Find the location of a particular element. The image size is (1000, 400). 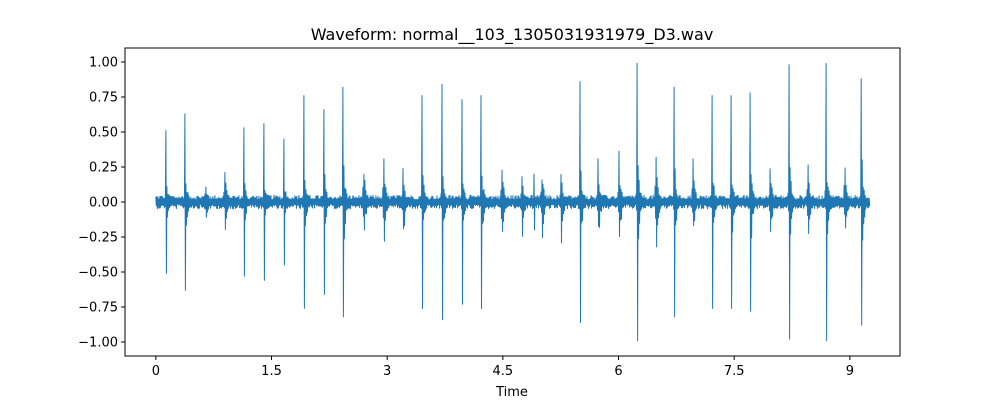

y-tick-label: −1.00 is located at coordinates (98, 343).